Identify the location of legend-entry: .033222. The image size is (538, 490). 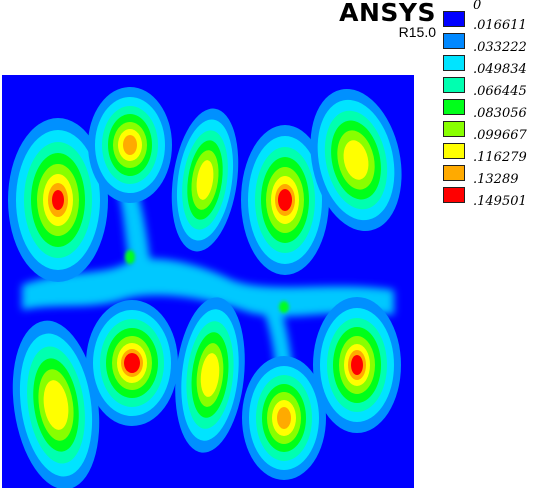
(490, 40).